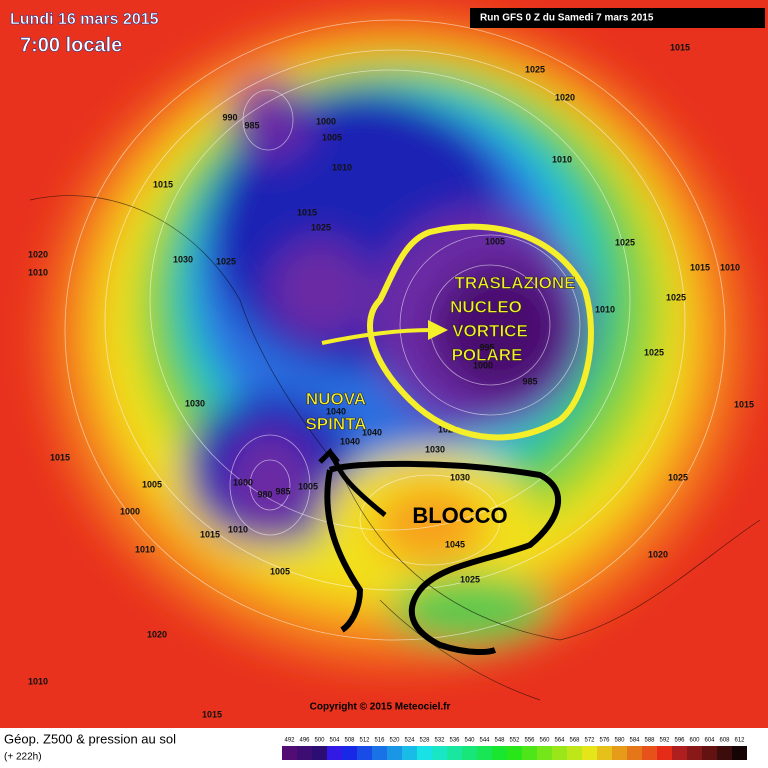 Image resolution: width=768 pixels, height=768 pixels. I want to click on colorbar-label: 536, so click(454, 741).